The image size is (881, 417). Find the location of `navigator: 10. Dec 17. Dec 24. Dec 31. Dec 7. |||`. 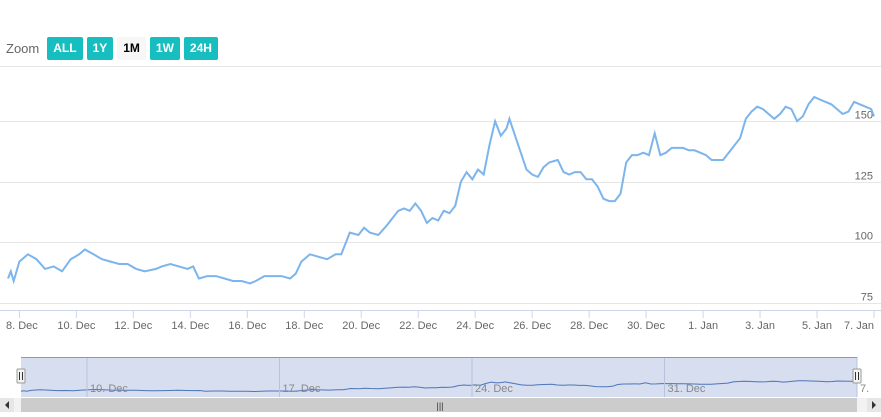

navigator: 10. Dec 17. Dec 24. Dec 31. Dec 7. ||| is located at coordinates (440, 384).